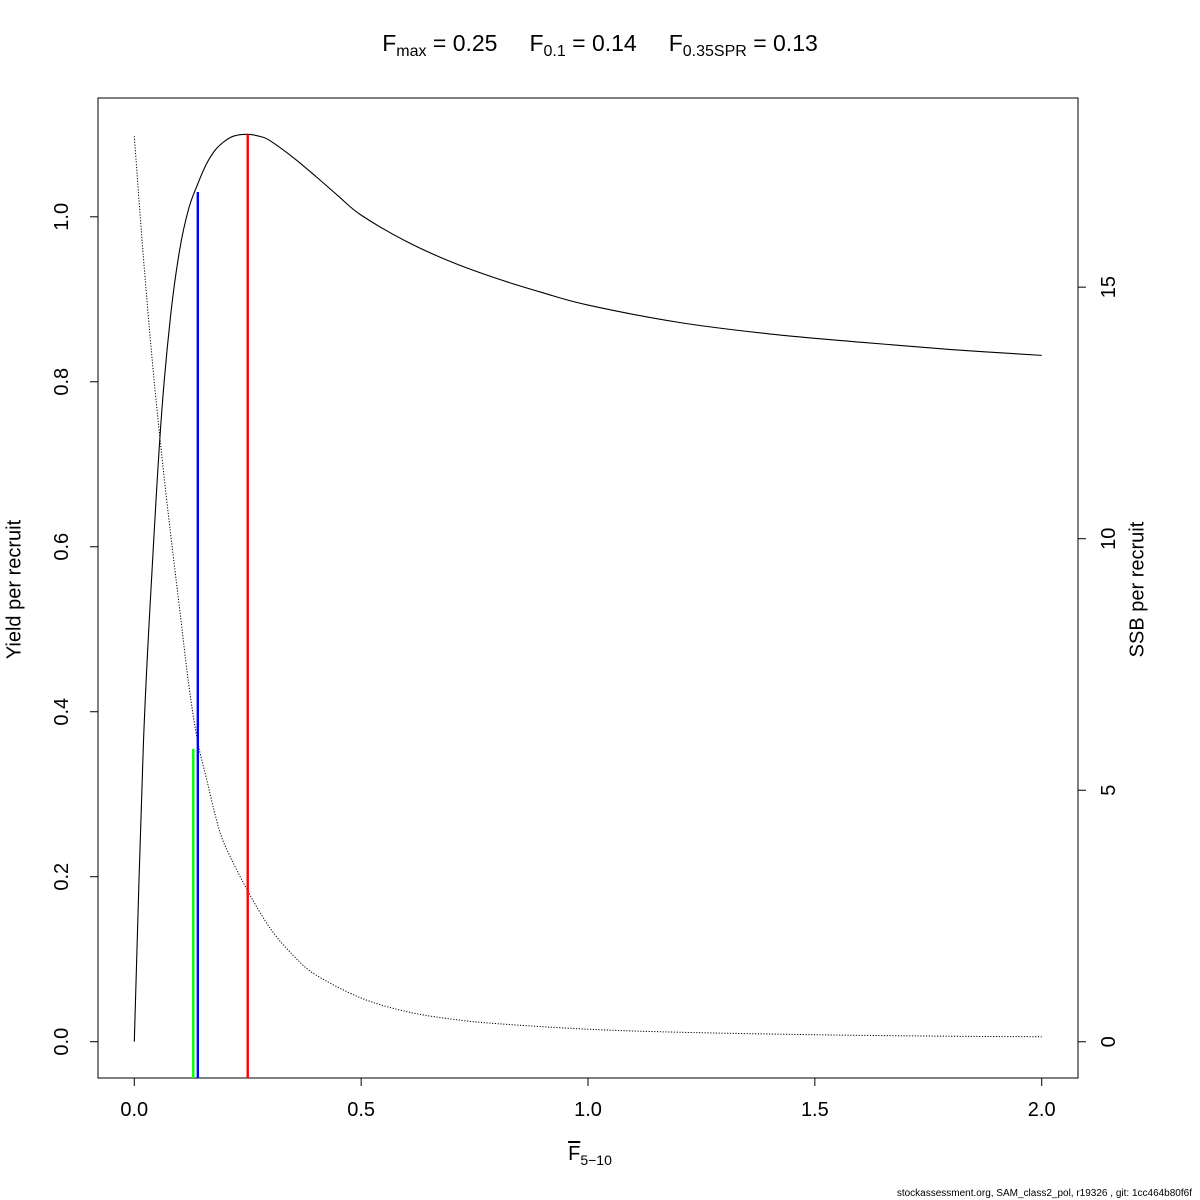  I want to click on x-tick-label: 0.0, so click(134, 1110).